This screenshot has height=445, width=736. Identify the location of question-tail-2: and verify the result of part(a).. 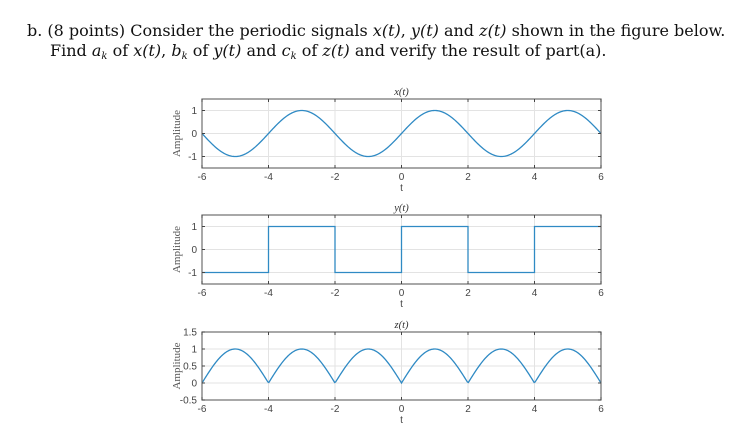
(480, 50).